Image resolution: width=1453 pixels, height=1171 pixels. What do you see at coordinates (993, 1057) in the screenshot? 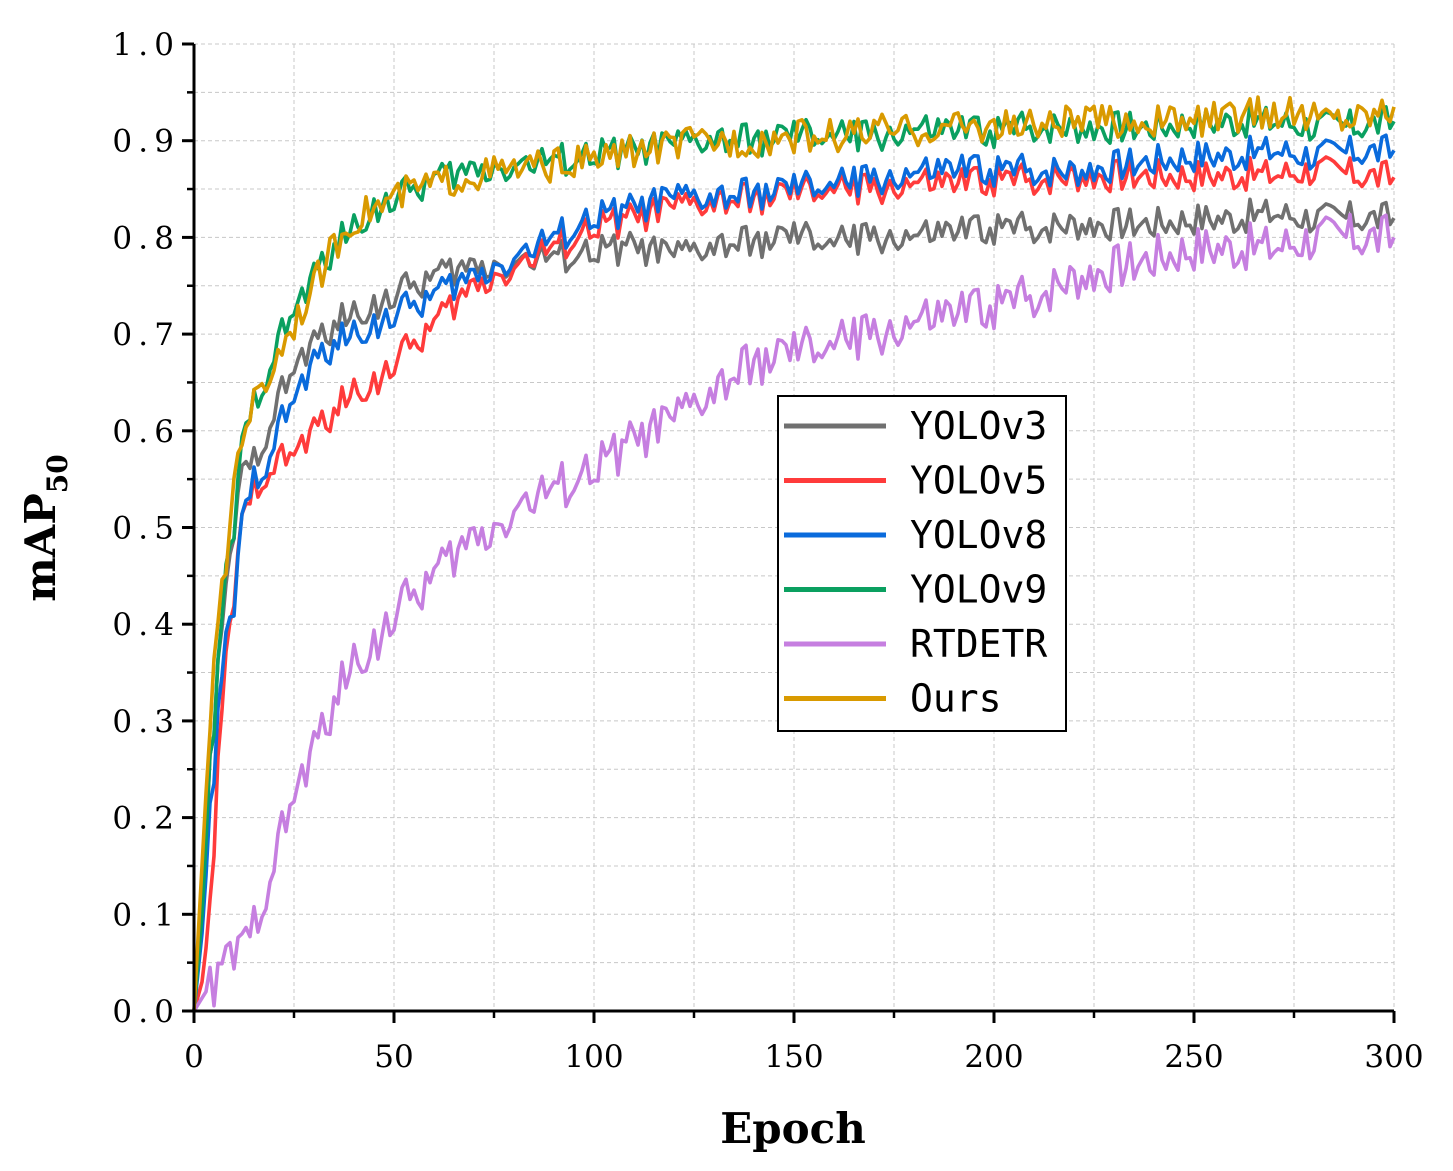
I see `x-tick-label: 200` at bounding box center [993, 1057].